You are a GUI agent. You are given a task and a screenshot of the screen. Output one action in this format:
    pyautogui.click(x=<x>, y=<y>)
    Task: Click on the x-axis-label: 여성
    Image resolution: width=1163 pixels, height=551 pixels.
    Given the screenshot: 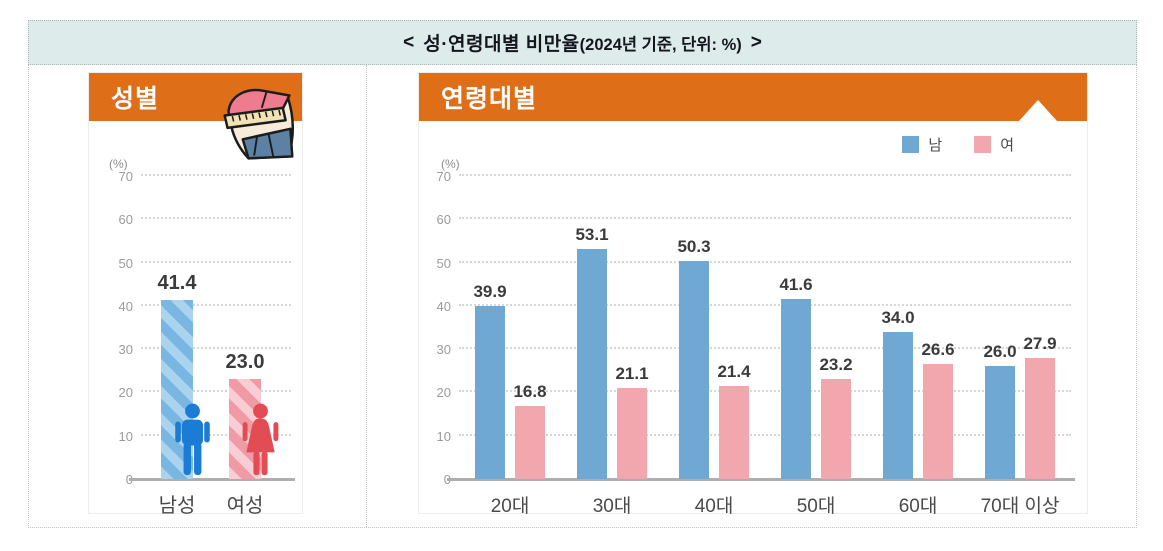 What is the action you would take?
    pyautogui.click(x=245, y=506)
    